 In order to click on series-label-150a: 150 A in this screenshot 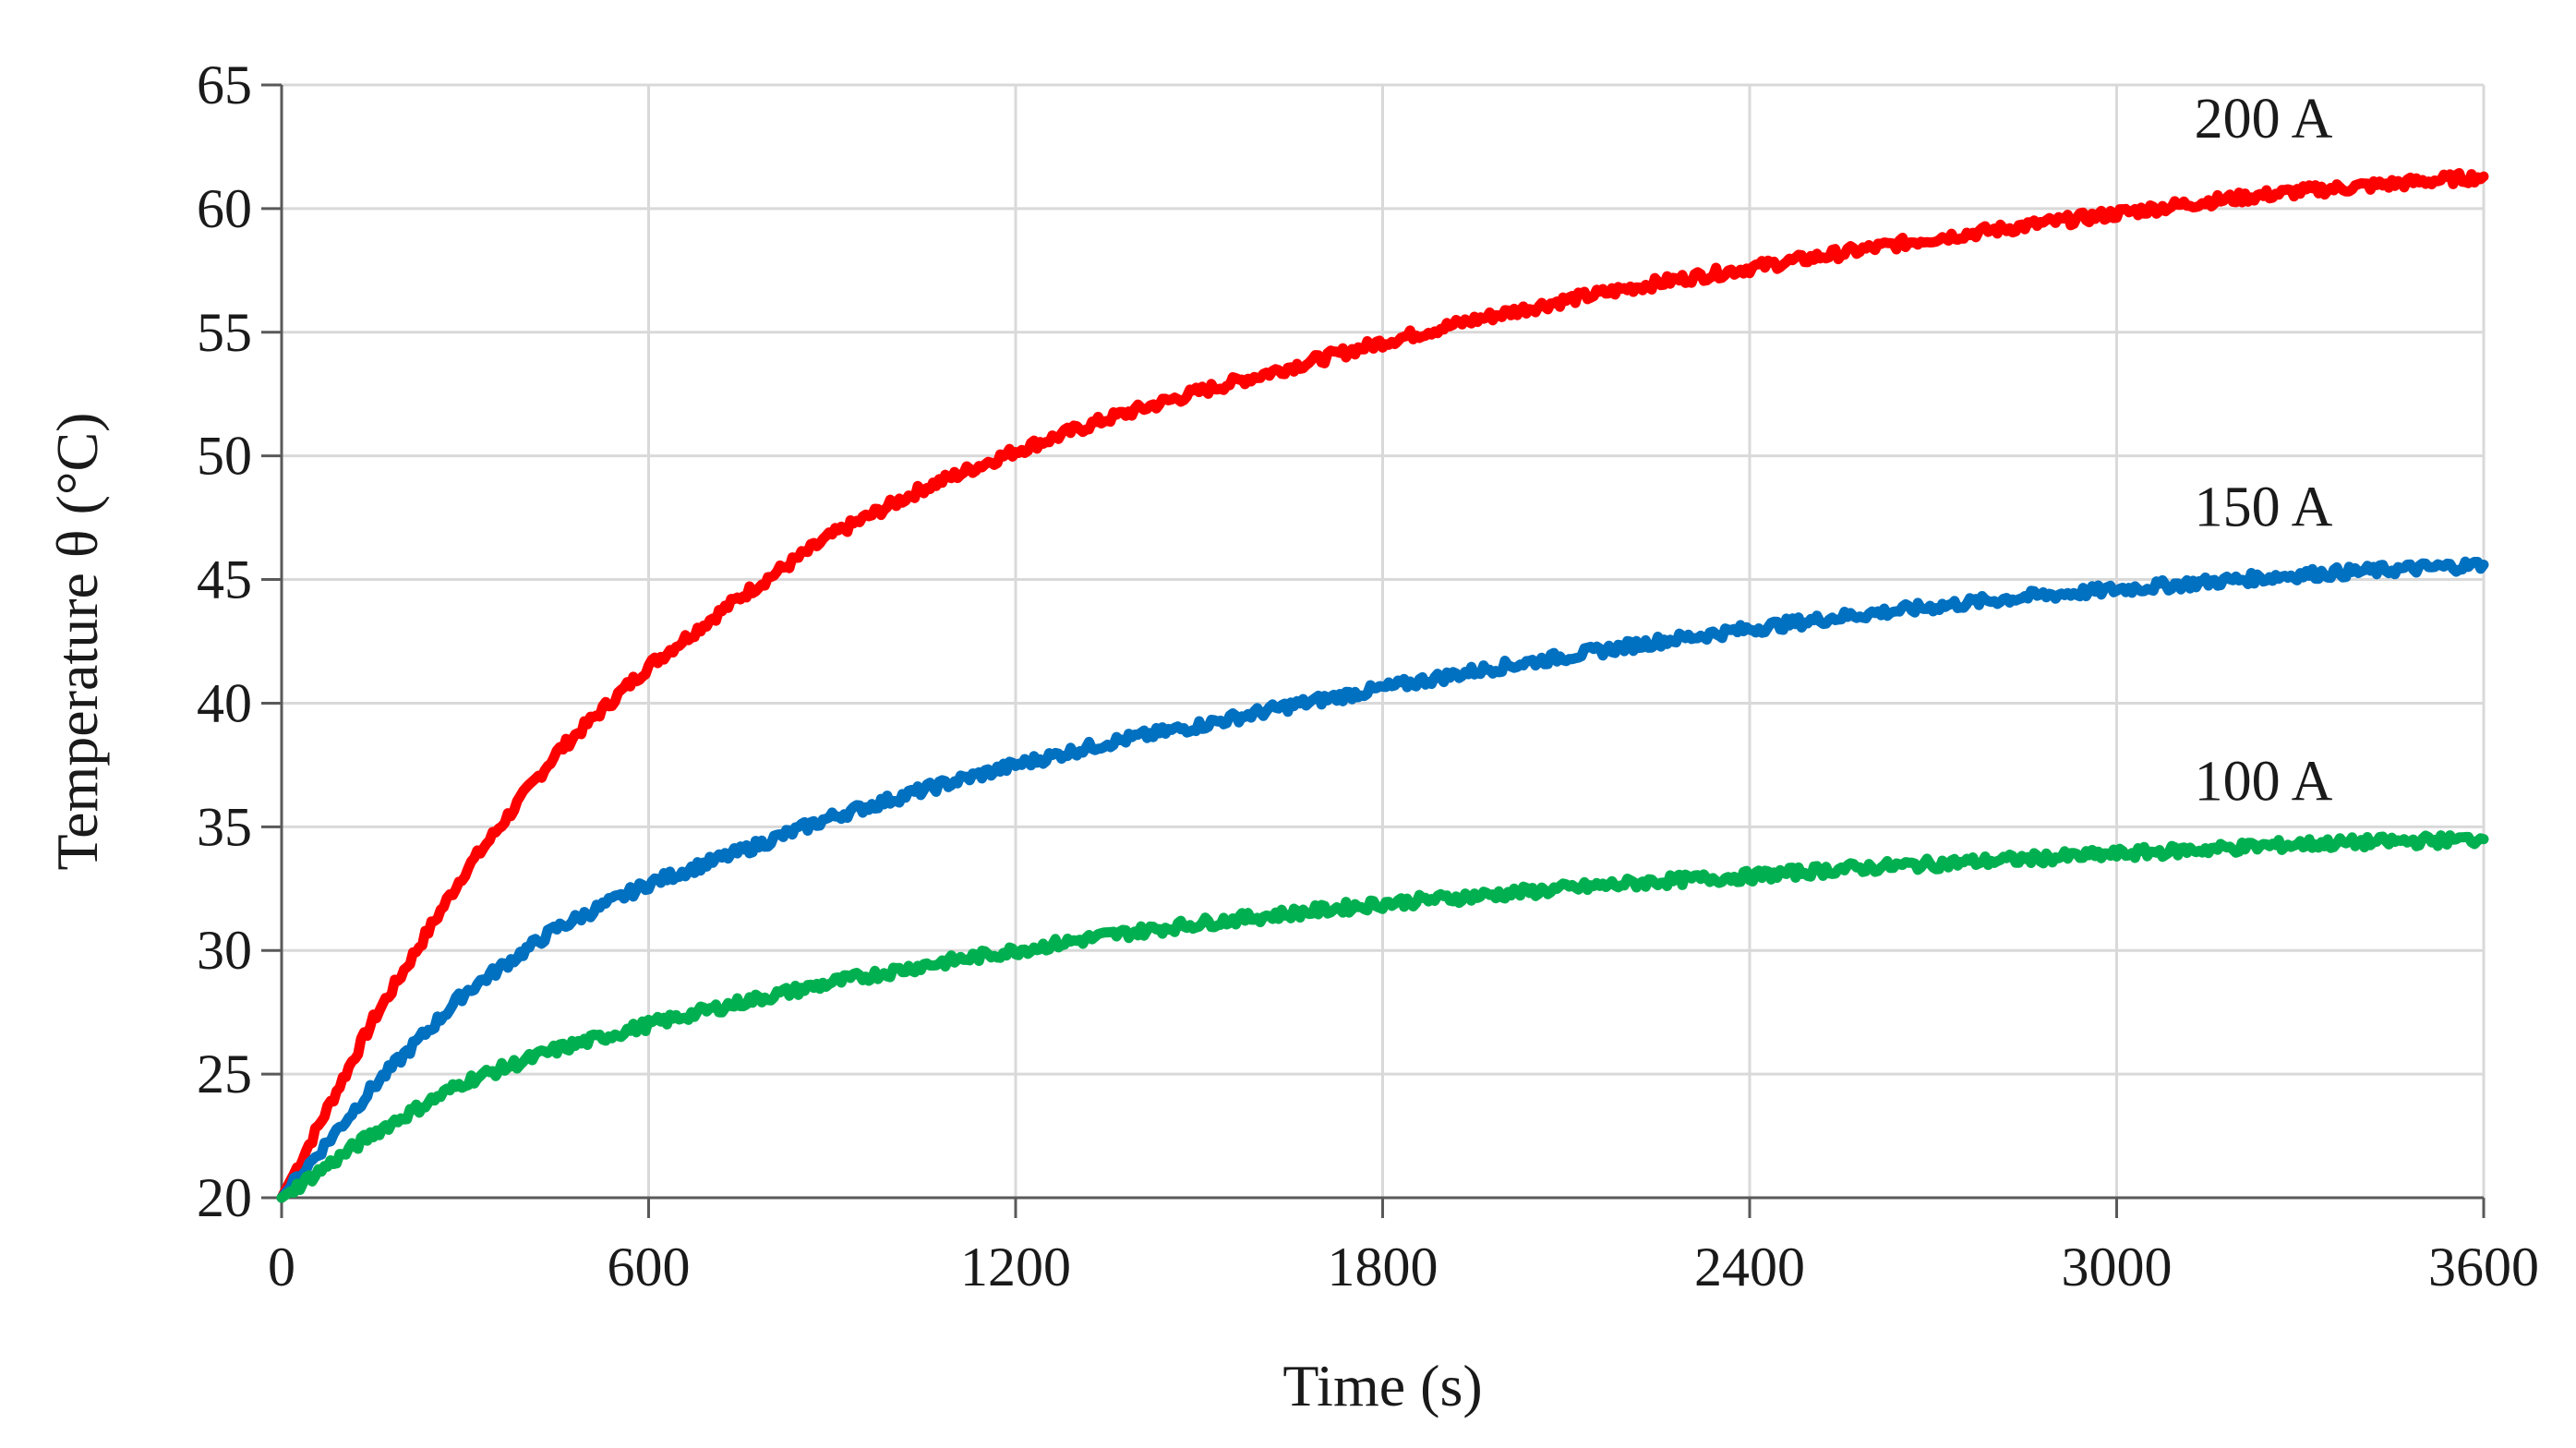, I will do `click(2264, 507)`.